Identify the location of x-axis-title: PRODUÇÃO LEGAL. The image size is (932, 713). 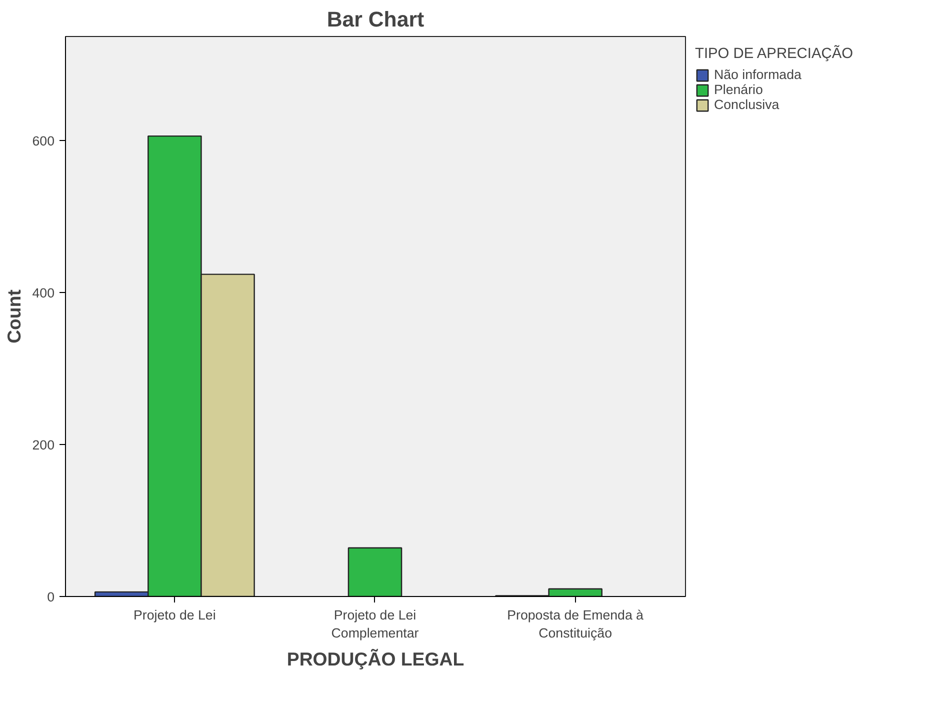
(375, 659).